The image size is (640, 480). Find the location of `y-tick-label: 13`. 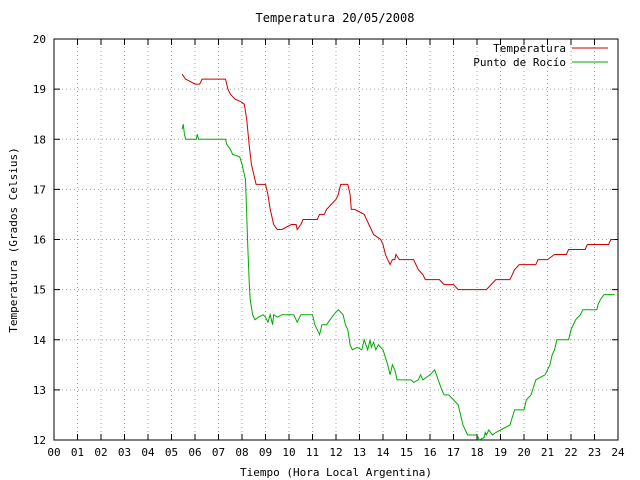

y-tick-label: 13 is located at coordinates (39, 390).